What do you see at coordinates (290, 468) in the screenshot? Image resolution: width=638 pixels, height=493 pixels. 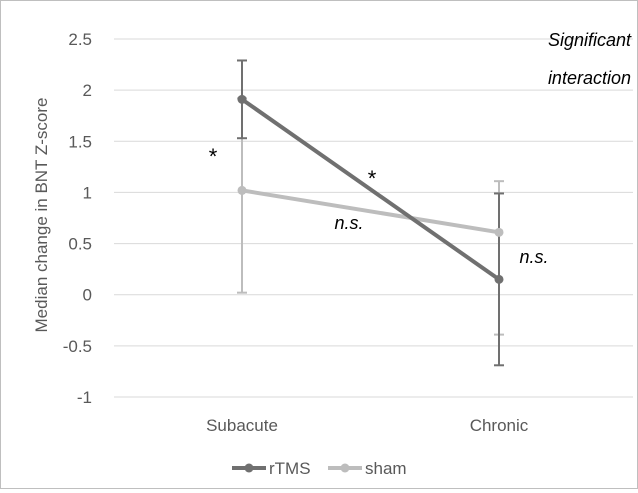 I see `legend-label-rTMS: rTMS` at bounding box center [290, 468].